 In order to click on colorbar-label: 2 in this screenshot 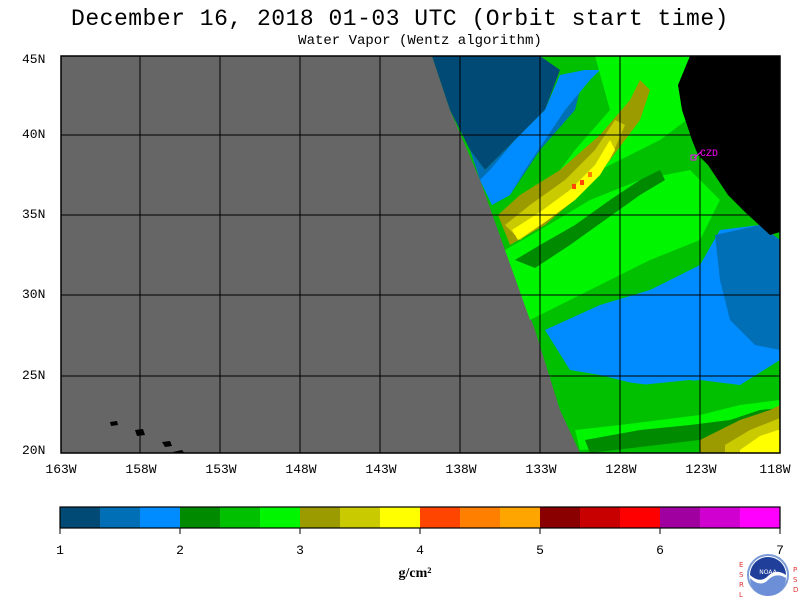, I will do `click(180, 550)`.